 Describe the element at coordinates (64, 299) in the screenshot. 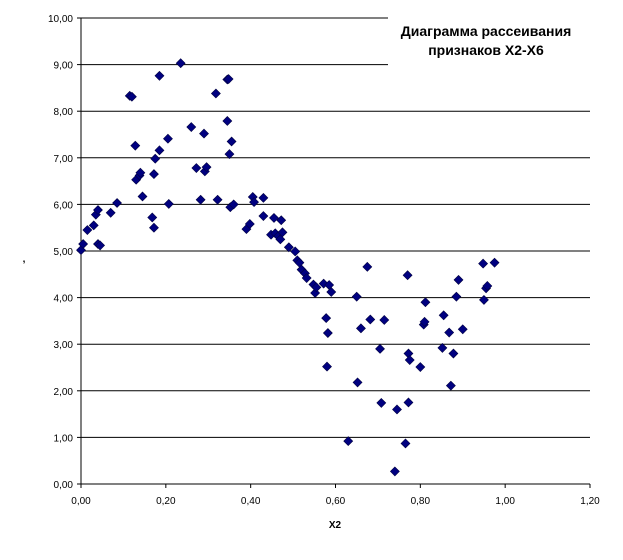

I see `y-tick-label: 4,00` at that location.